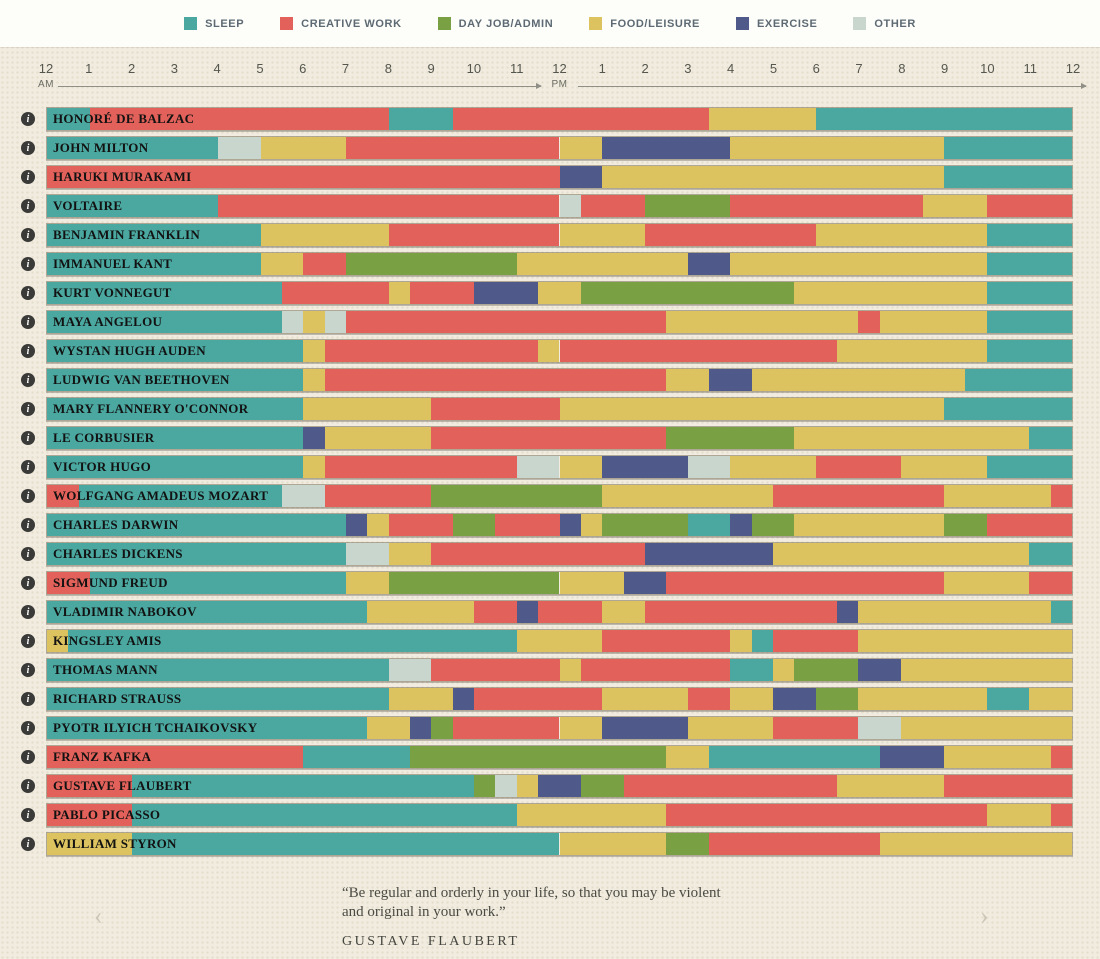 The width and height of the screenshot is (1100, 959). I want to click on next-quote-button: ›, so click(984, 915).